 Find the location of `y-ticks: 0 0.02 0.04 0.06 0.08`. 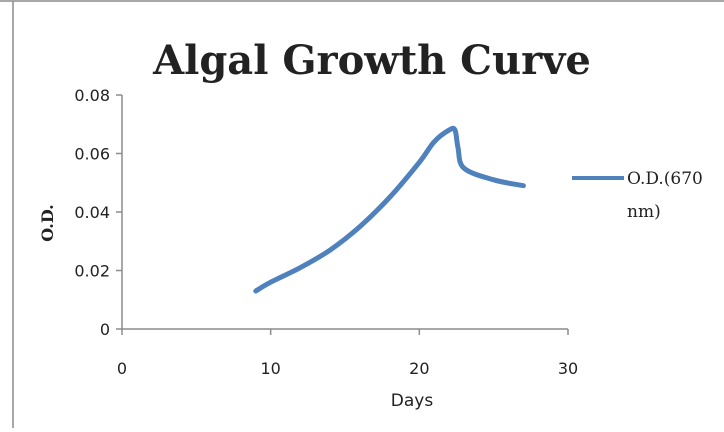

y-ticks: 0 0.02 0.04 0.06 0.08 is located at coordinates (98, 212).